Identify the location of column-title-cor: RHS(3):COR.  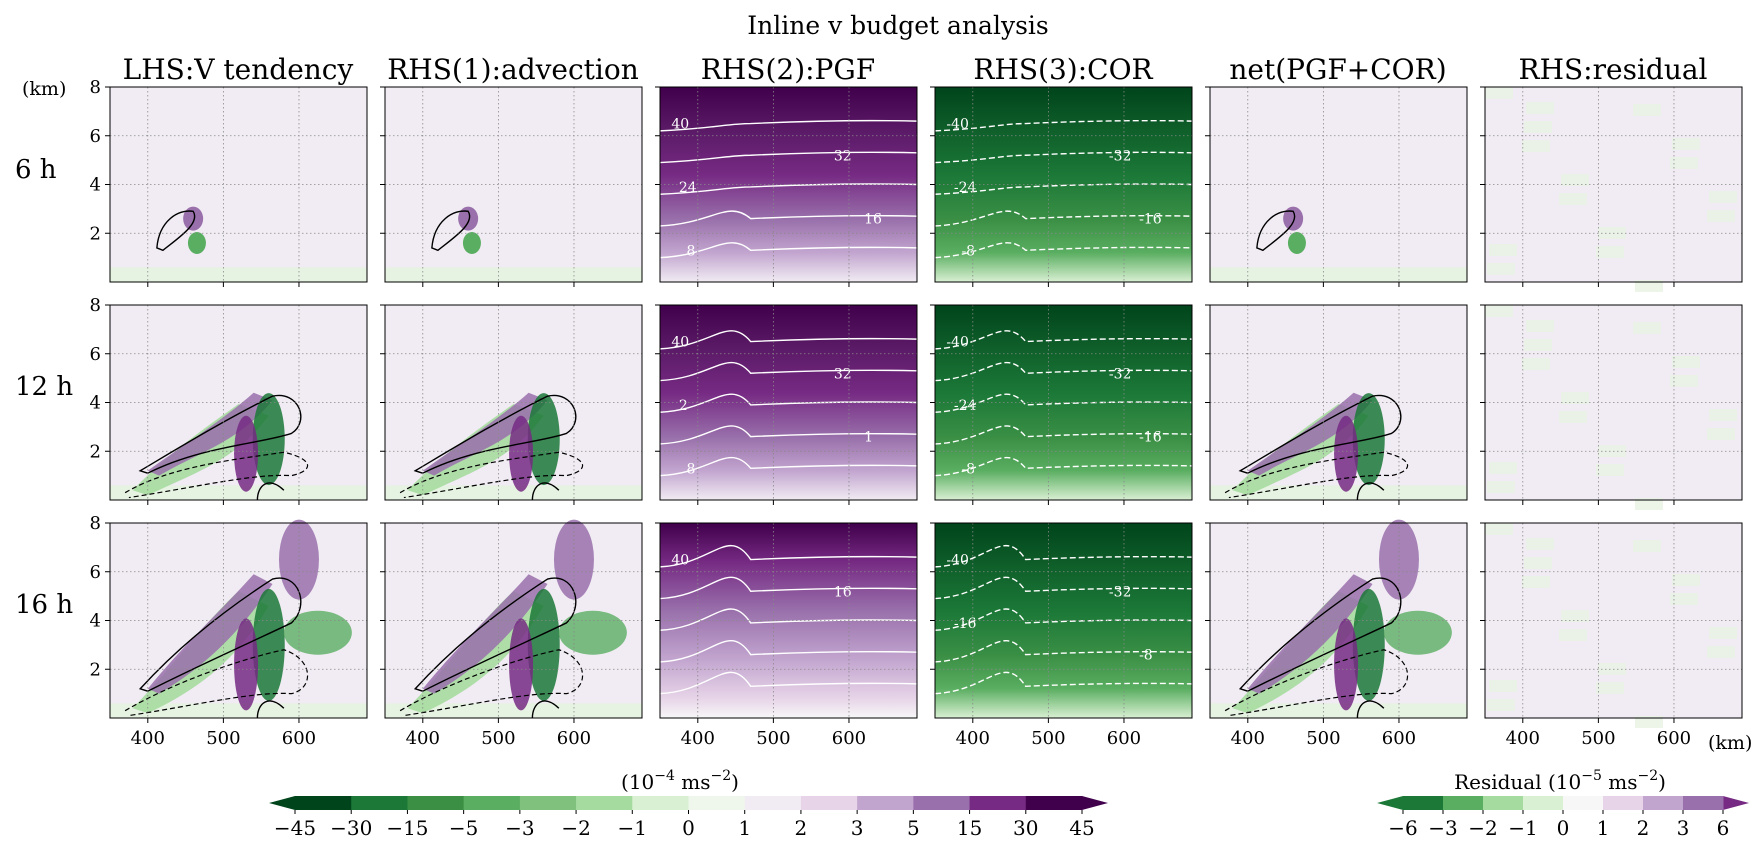
(1063, 69).